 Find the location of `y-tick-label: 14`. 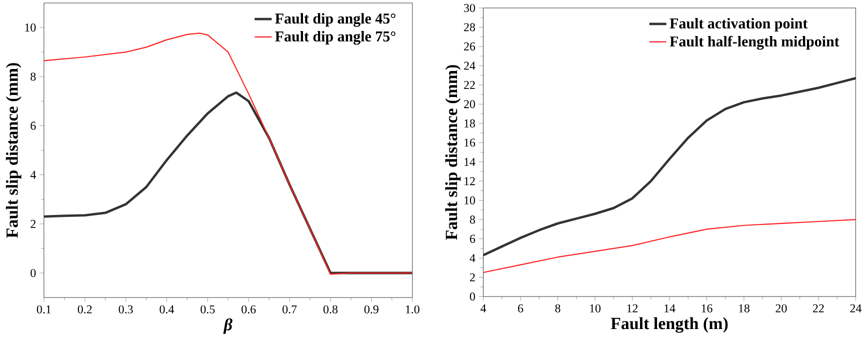

y-tick-label: 14 is located at coordinates (470, 162).